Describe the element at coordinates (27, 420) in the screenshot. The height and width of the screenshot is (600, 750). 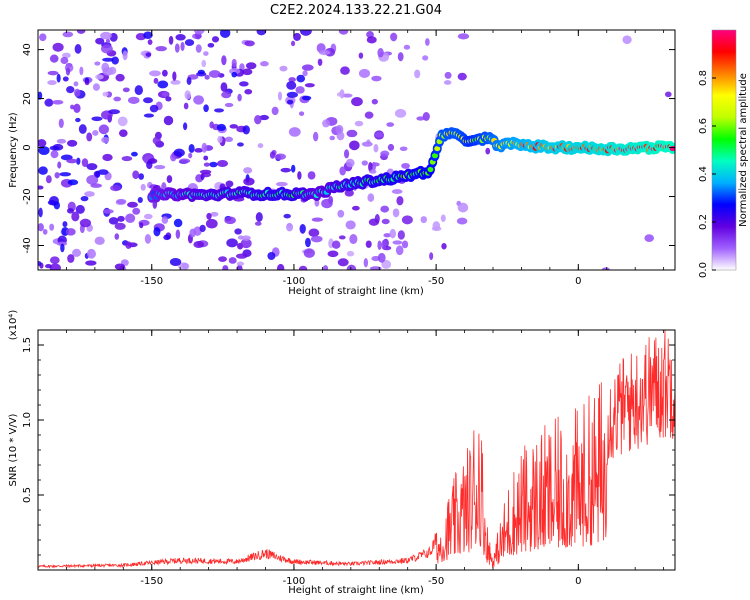
I see `y-tick-label: 1.0` at that location.